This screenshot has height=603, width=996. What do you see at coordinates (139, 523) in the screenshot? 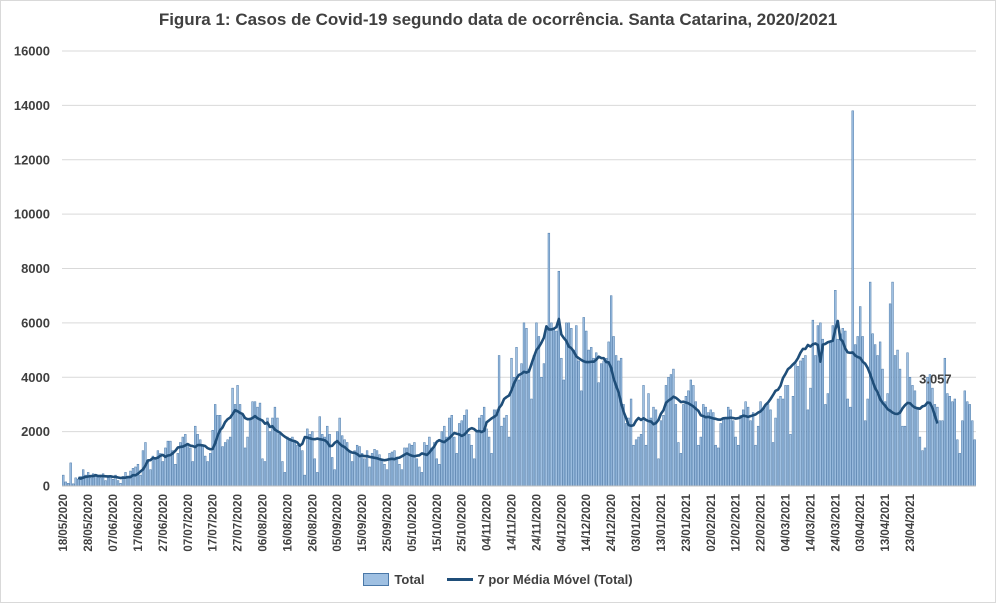
I see `x-tick-label: 17/06/2020` at bounding box center [139, 523].